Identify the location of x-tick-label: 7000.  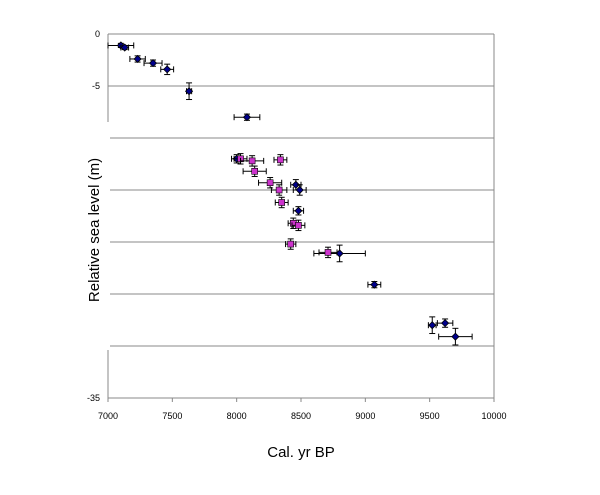
(108, 416).